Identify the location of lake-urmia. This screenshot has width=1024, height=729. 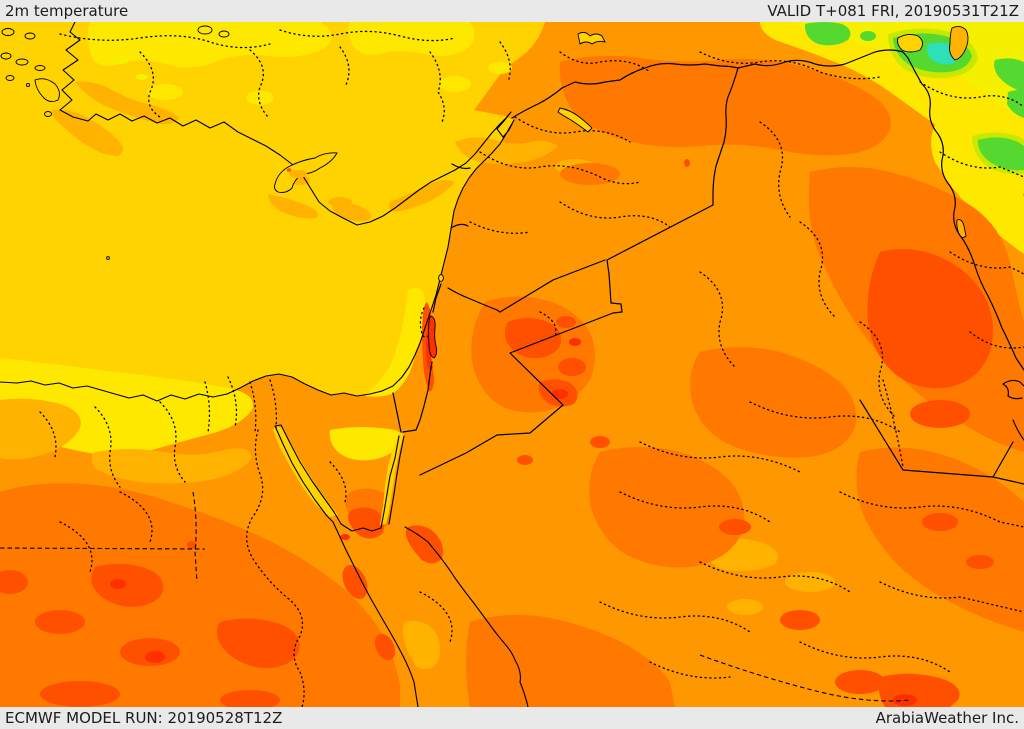
(959, 43).